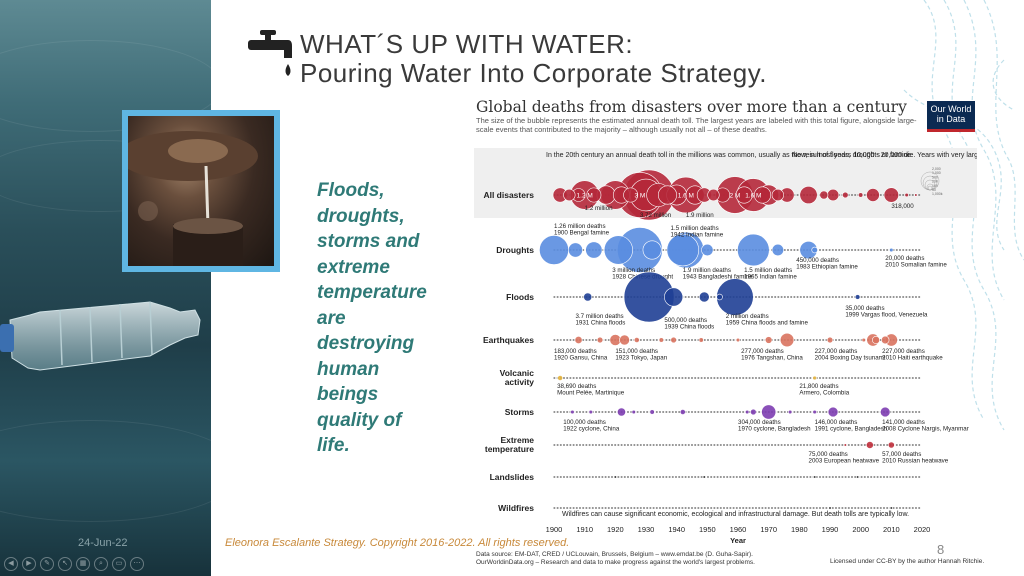 The width and height of the screenshot is (1024, 576). I want to click on pen-icon: ✎, so click(47, 564).